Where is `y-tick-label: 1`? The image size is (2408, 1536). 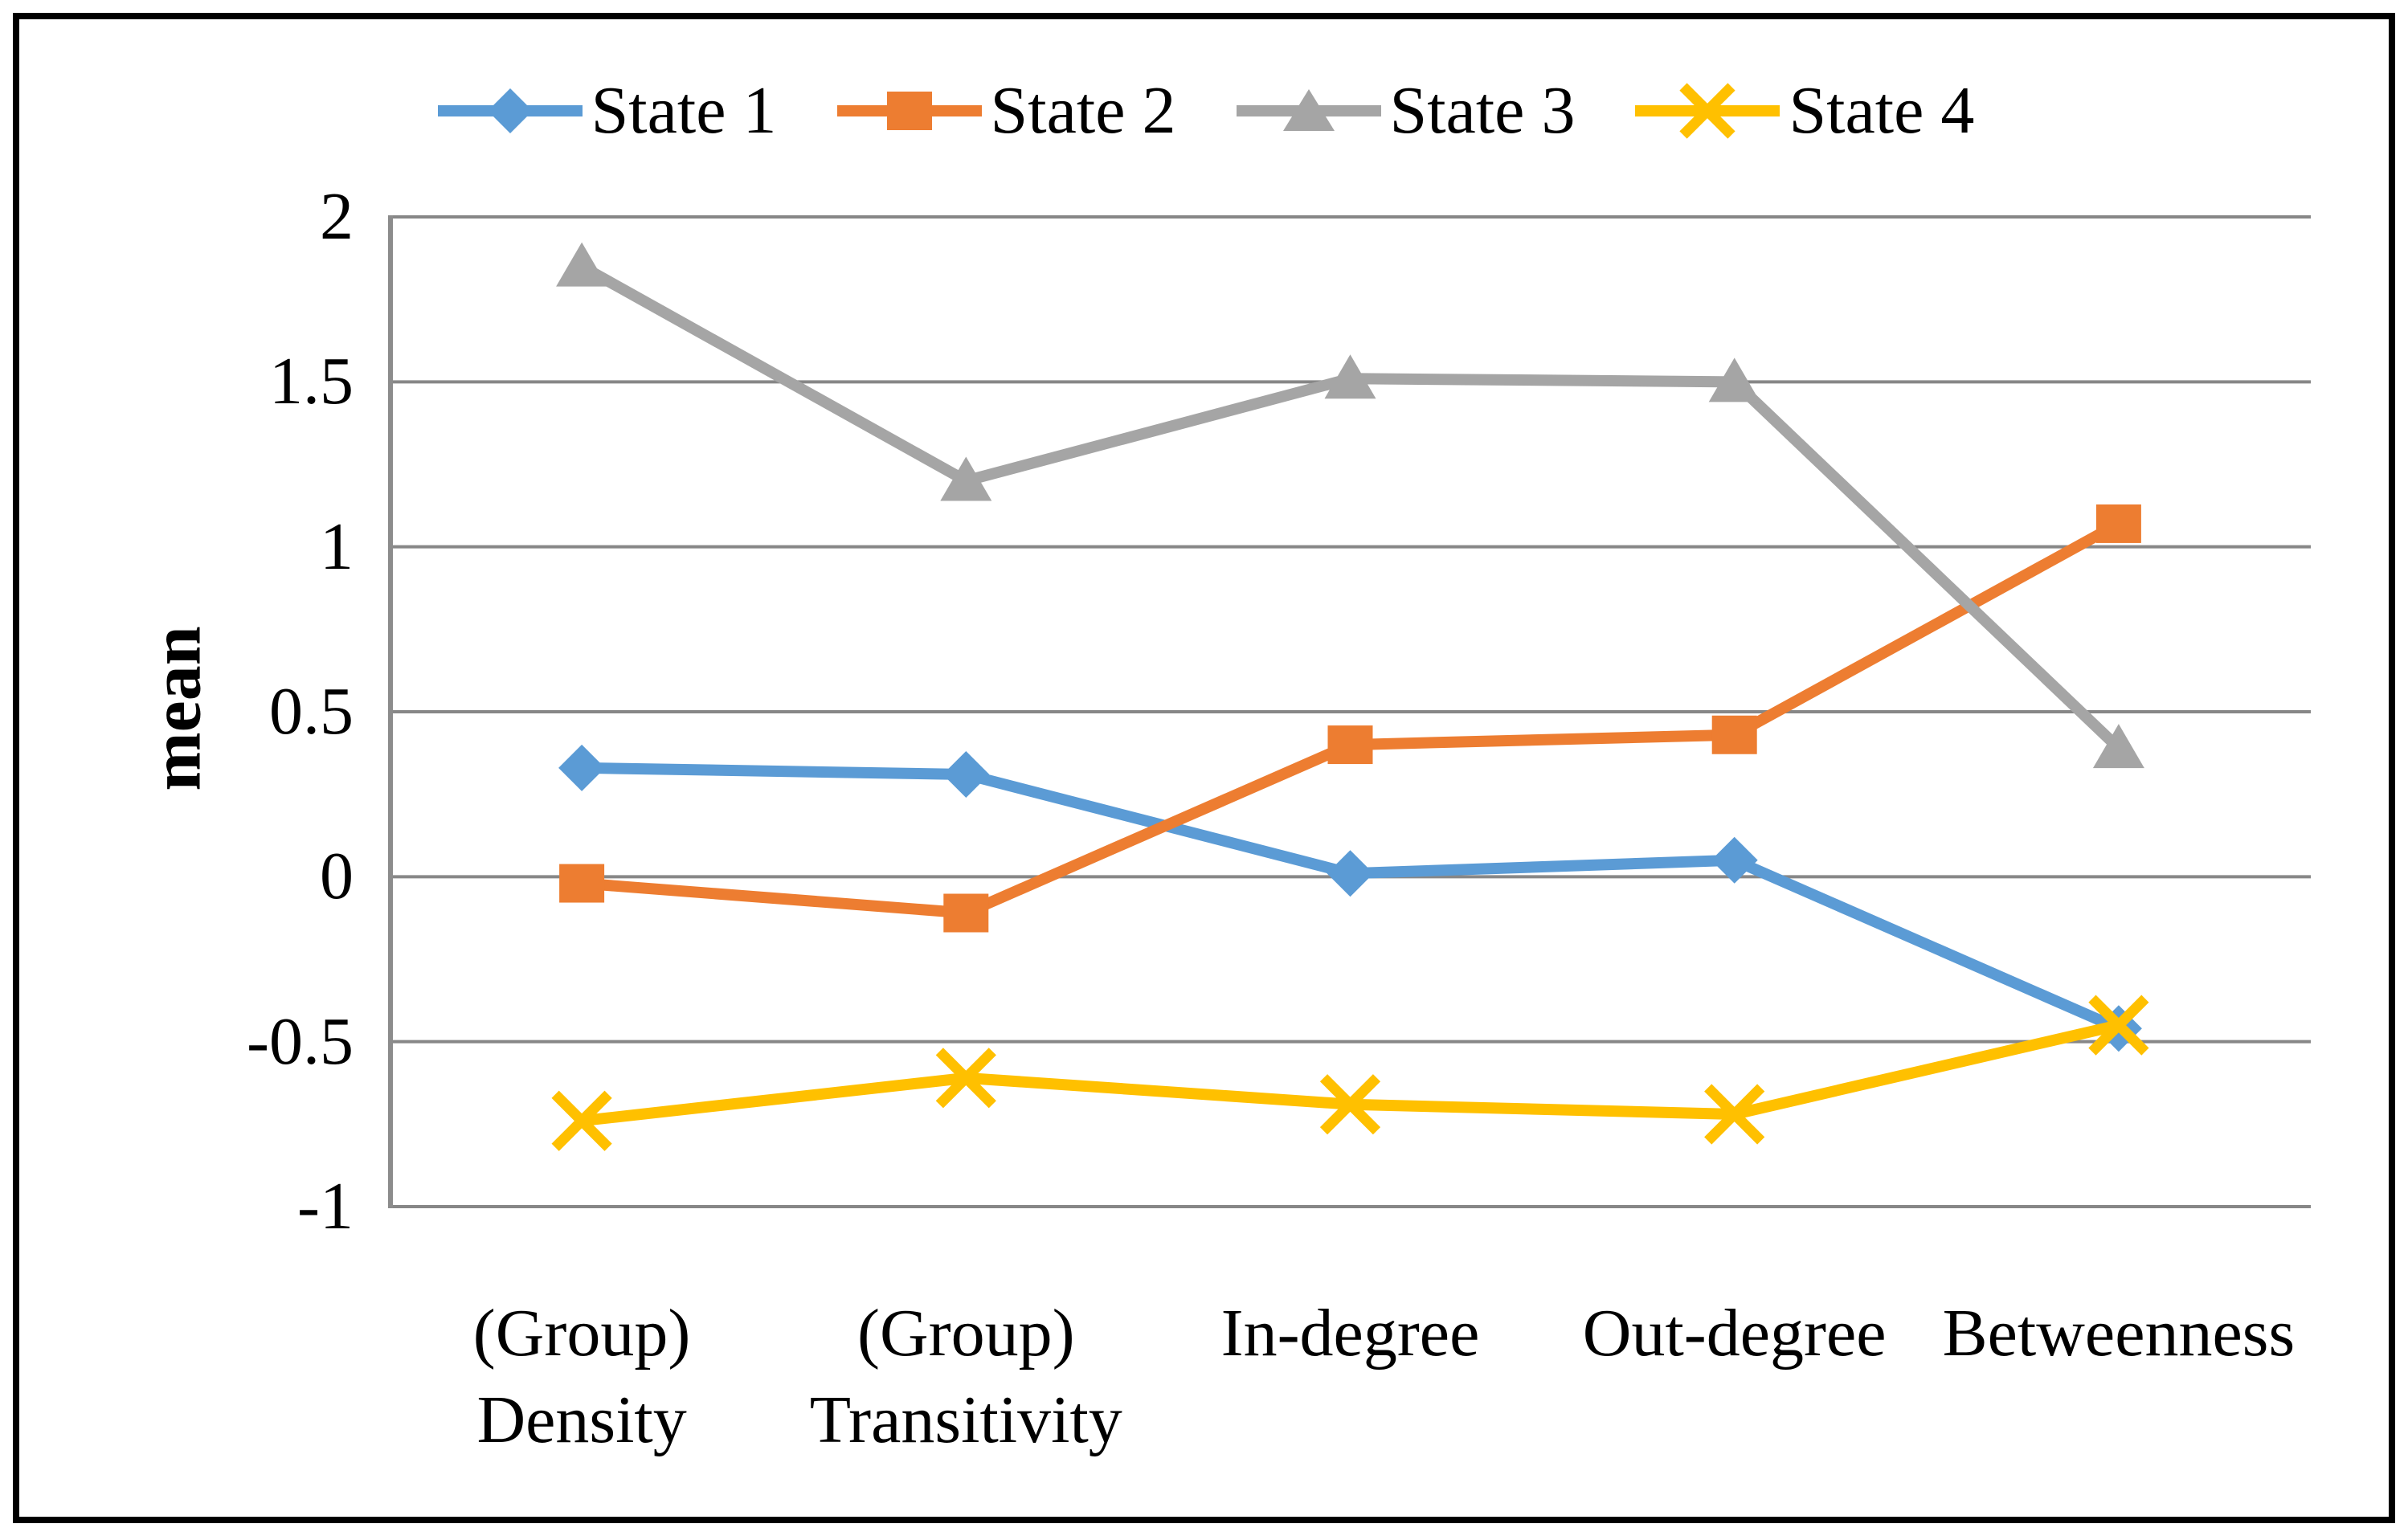 y-tick-label: 1 is located at coordinates (337, 546).